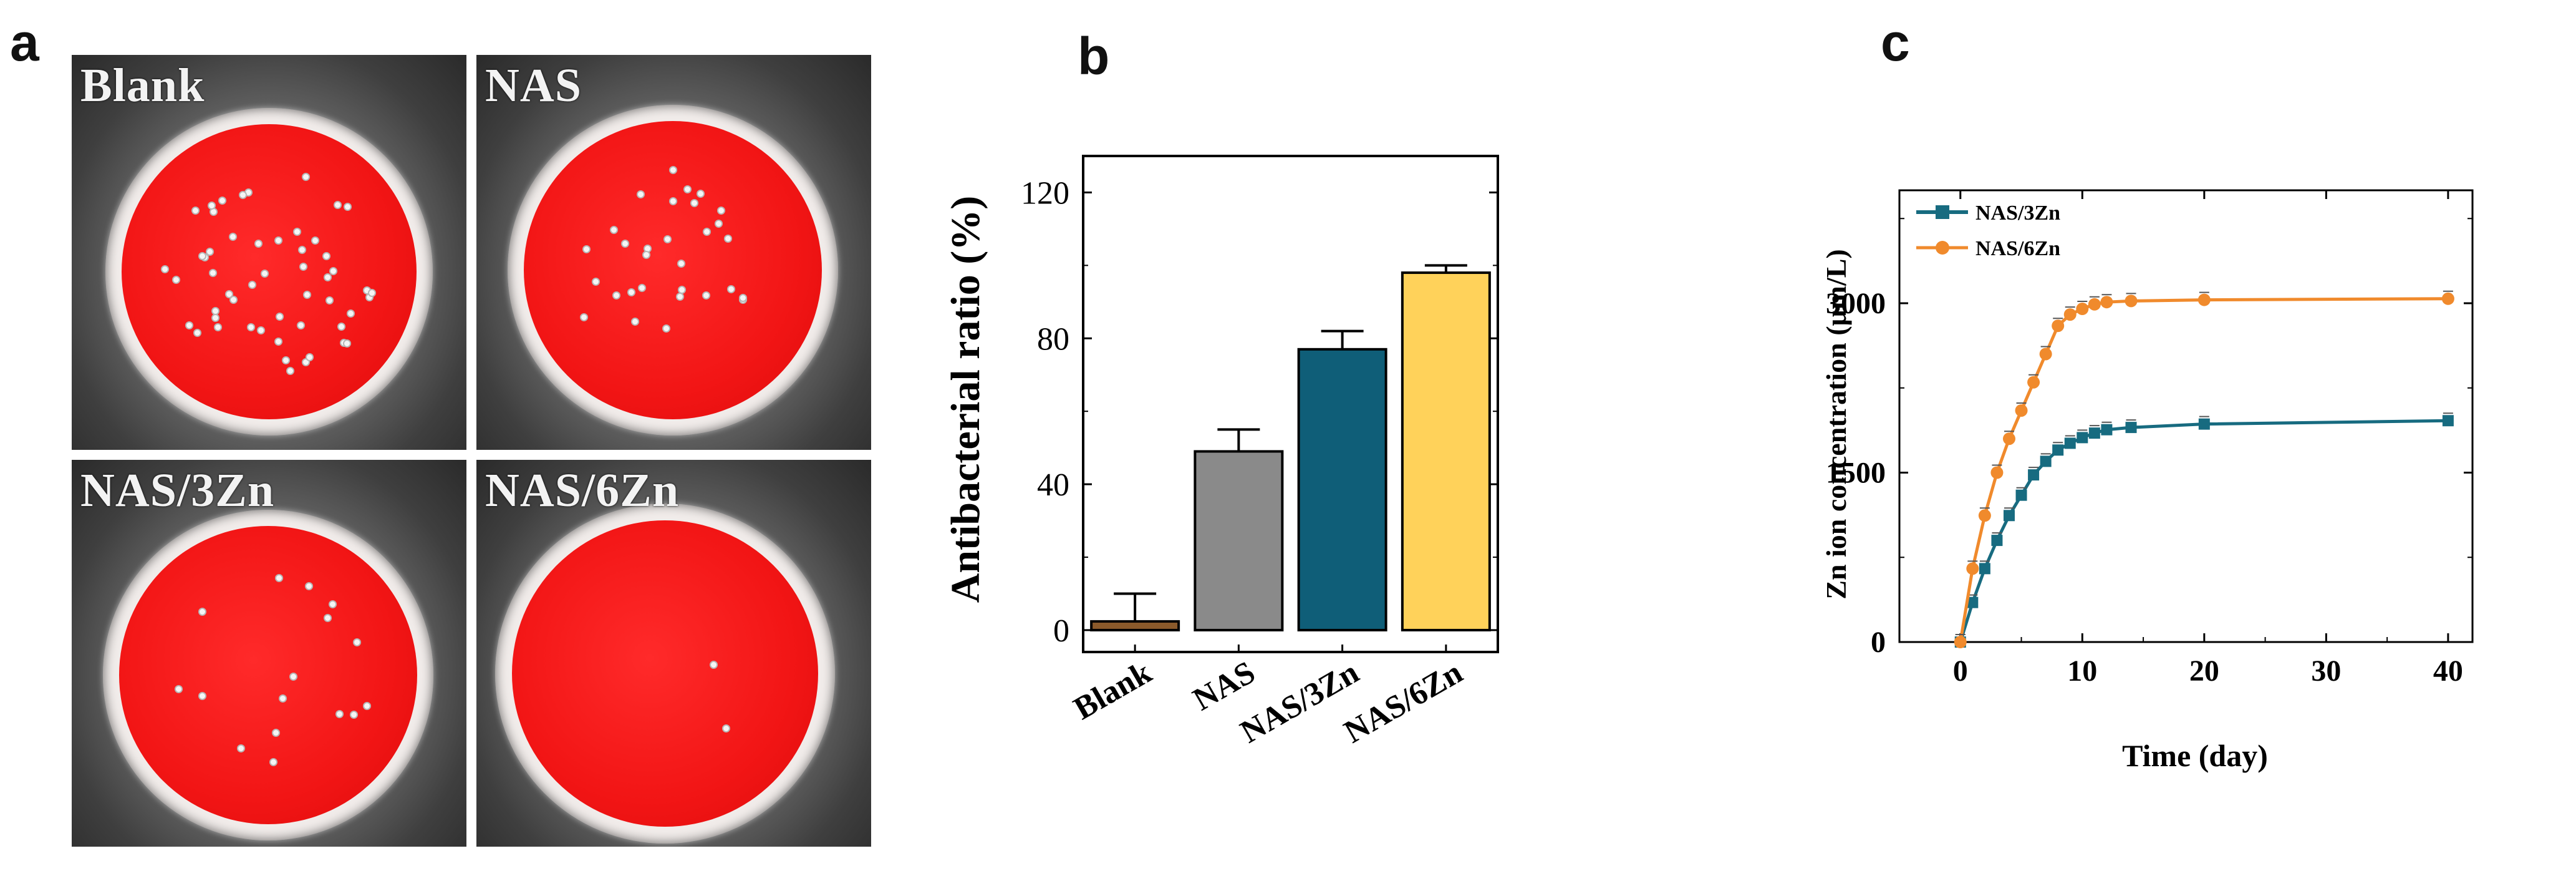 The image size is (2576, 876). What do you see at coordinates (1239, 540) in the screenshot?
I see `bar-nas` at bounding box center [1239, 540].